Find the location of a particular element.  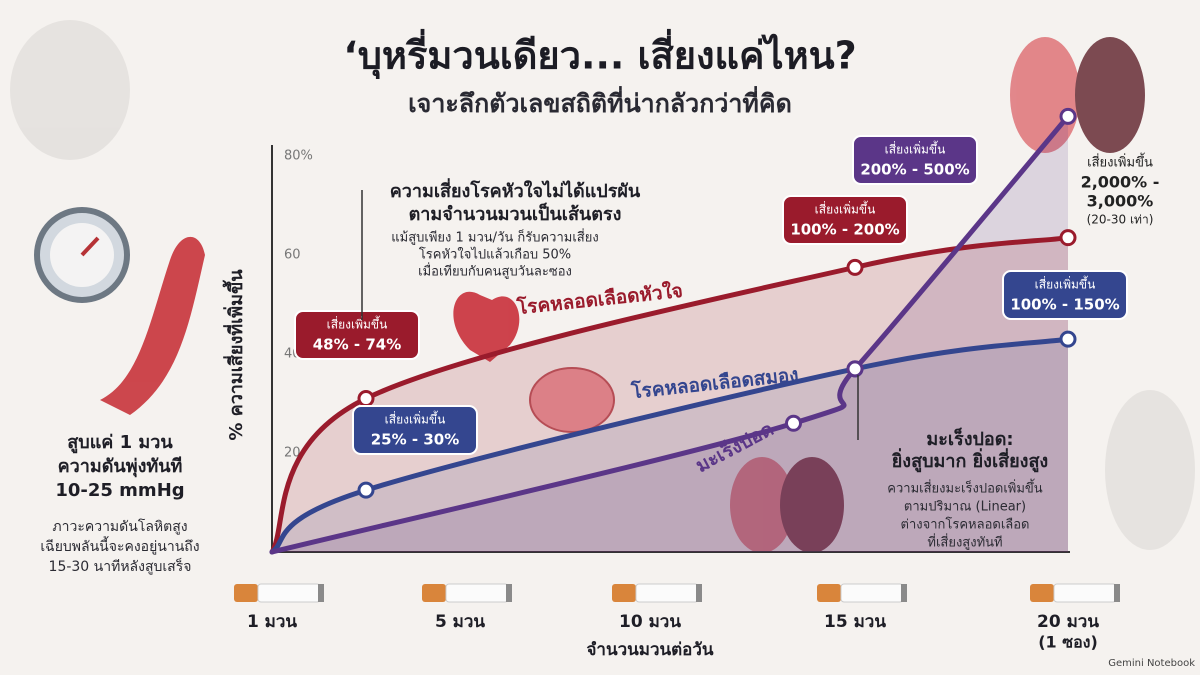

note-value: 3,000% is located at coordinates (1120, 201).